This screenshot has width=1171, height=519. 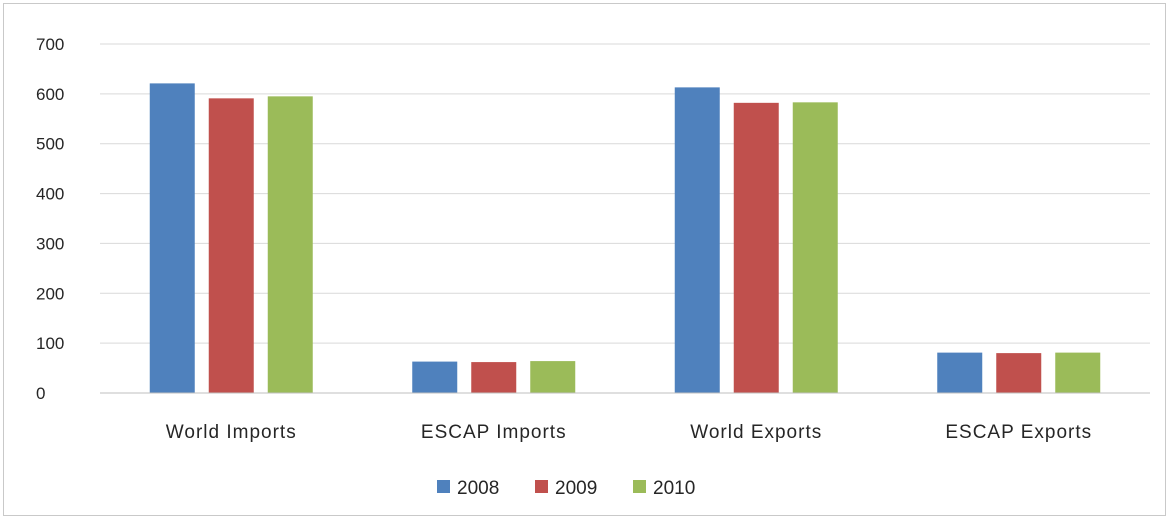 I want to click on legend: 2008 2009 2010, so click(x=566, y=488).